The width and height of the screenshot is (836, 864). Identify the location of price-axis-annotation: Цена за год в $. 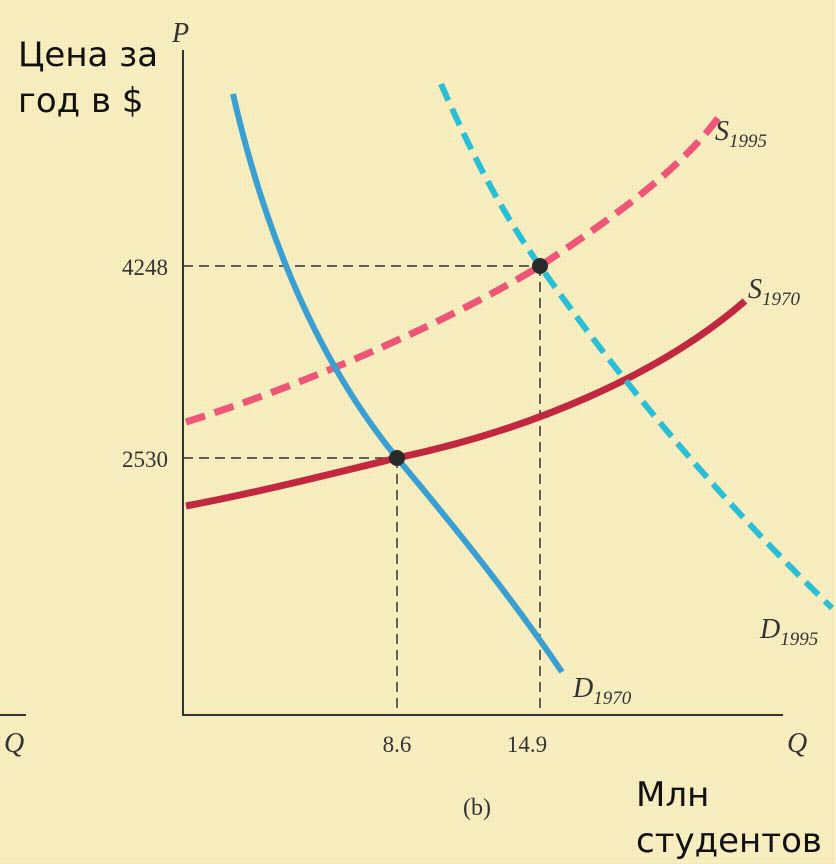
(98, 78).